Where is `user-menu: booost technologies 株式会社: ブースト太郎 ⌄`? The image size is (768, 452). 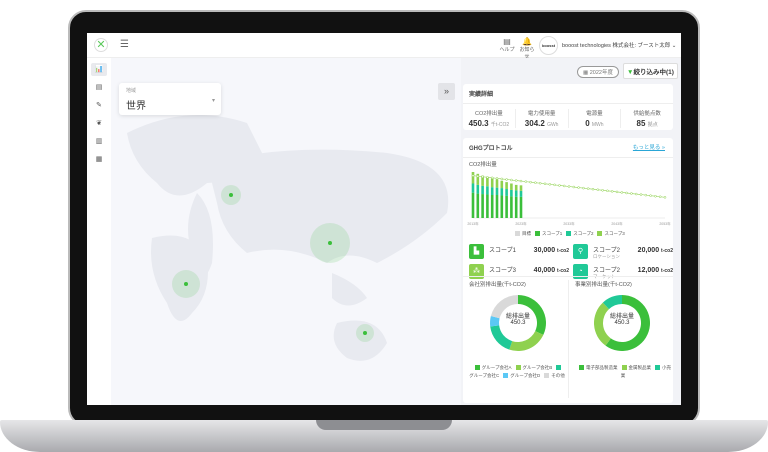
user-menu: booost technologies 株式会社: ブースト太郎 ⌄ is located at coordinates (619, 45).